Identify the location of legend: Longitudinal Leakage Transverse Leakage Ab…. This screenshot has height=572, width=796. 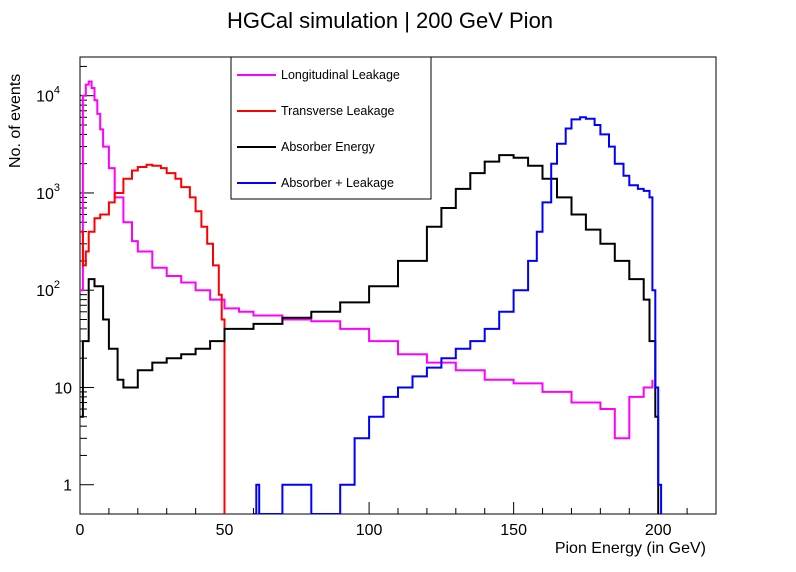
(331, 128).